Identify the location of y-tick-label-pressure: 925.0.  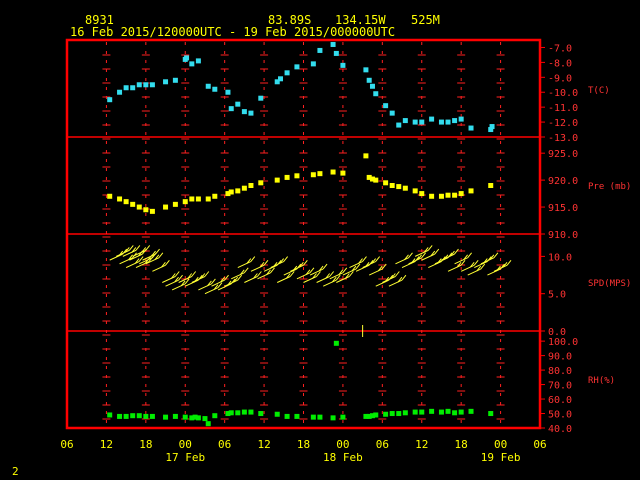
(563, 154).